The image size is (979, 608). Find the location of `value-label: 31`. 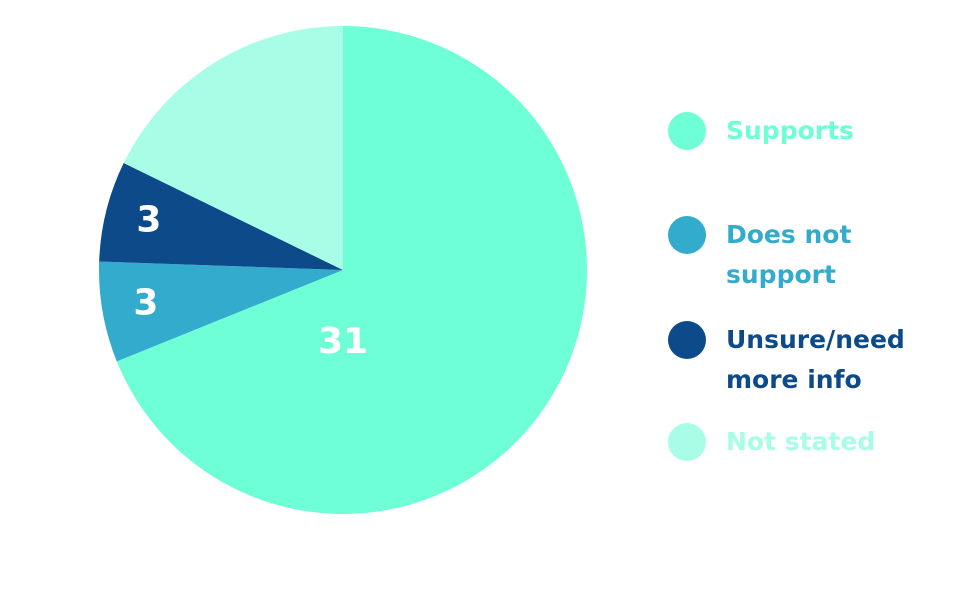

value-label: 31 is located at coordinates (343, 341).